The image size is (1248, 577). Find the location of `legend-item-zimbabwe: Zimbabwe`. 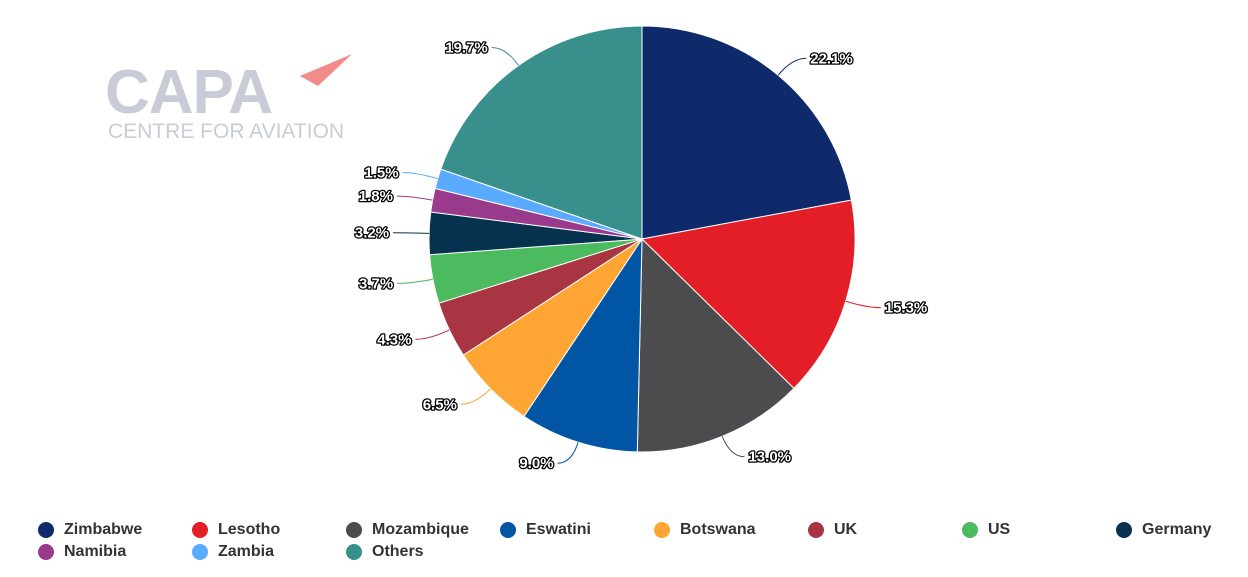

legend-item-zimbabwe: Zimbabwe is located at coordinates (115, 530).